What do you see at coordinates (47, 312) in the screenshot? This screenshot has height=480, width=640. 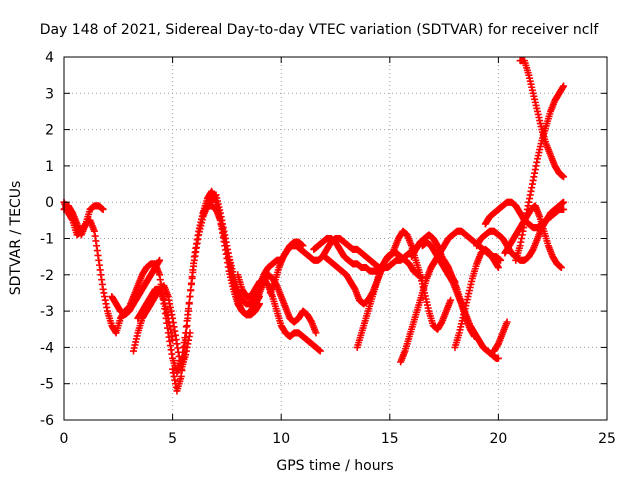 I see `y-tick-label: -3` at bounding box center [47, 312].